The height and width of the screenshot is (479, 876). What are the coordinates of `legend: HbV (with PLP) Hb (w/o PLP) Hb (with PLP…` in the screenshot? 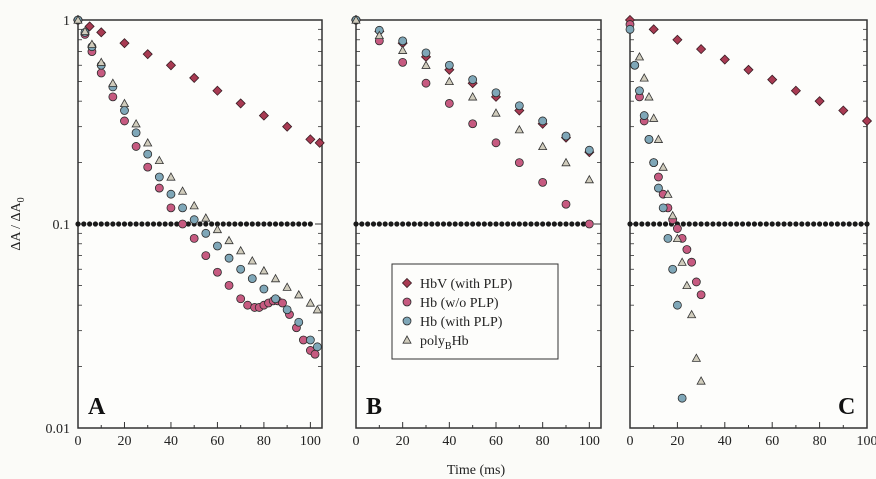 It's located at (475, 311).